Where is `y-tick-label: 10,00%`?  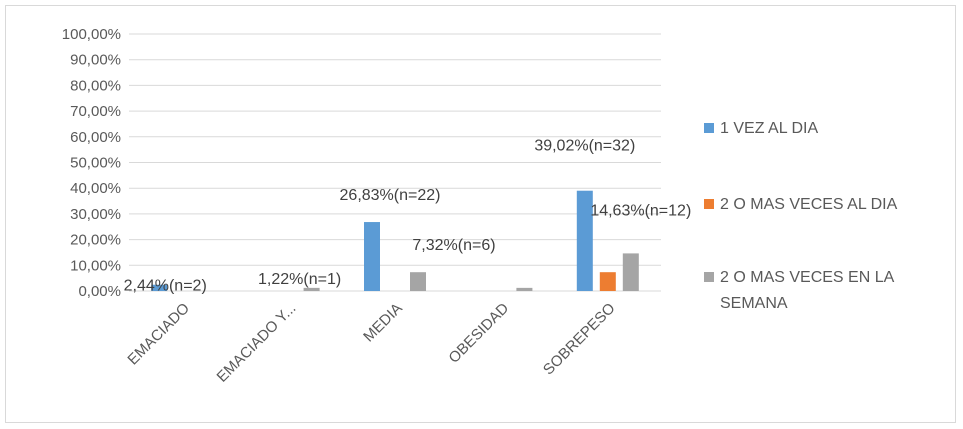 y-tick-label: 10,00% is located at coordinates (95, 265).